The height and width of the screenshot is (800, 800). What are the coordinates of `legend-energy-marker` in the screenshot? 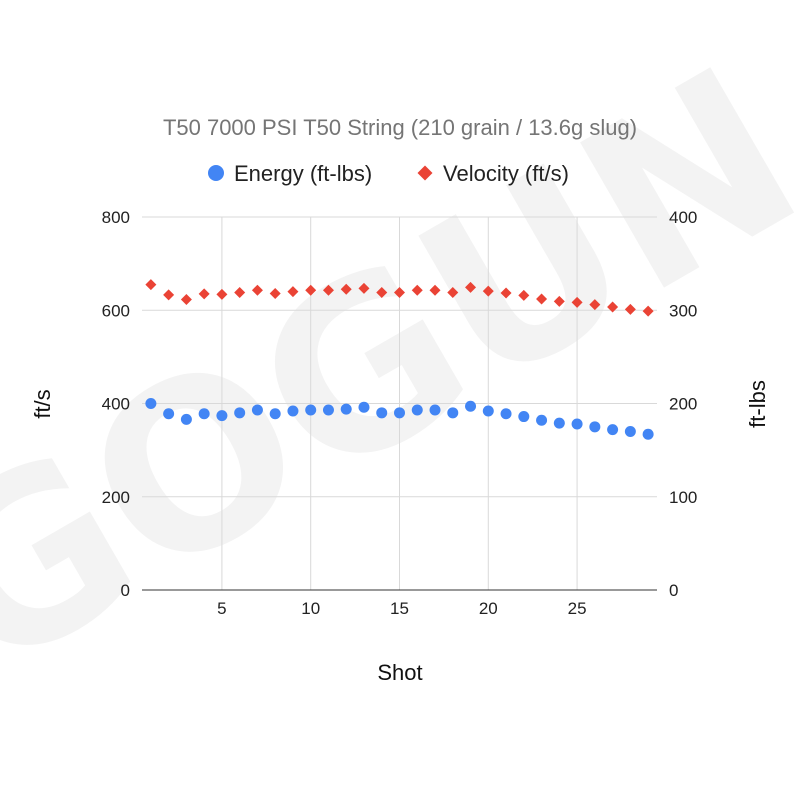 It's located at (216, 173).